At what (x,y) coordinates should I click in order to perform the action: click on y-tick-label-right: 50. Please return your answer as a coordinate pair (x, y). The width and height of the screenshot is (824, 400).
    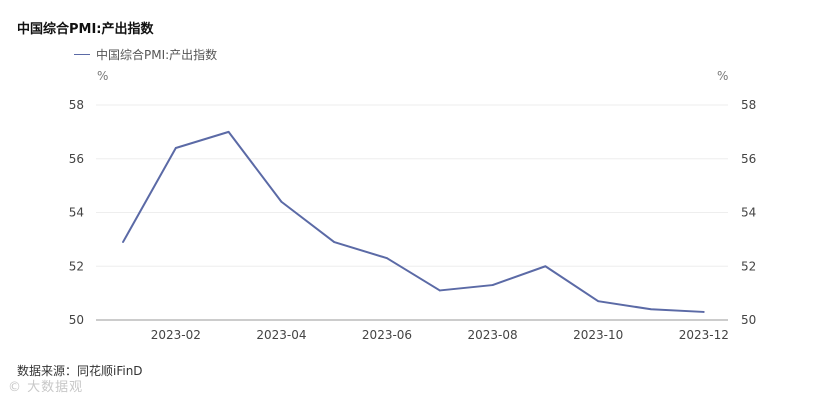
    Looking at the image, I should click on (748, 320).